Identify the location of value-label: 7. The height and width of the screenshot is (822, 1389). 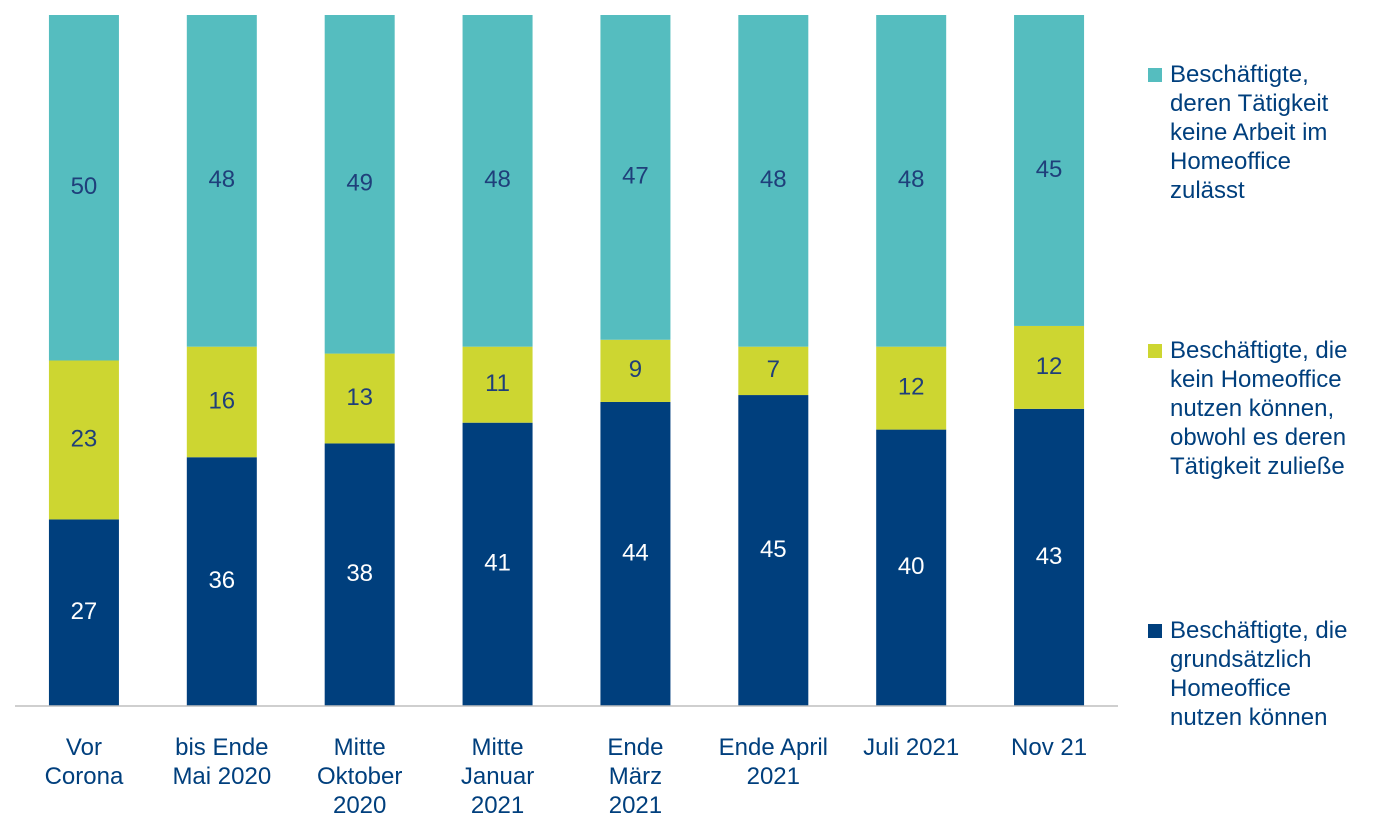
(773, 369).